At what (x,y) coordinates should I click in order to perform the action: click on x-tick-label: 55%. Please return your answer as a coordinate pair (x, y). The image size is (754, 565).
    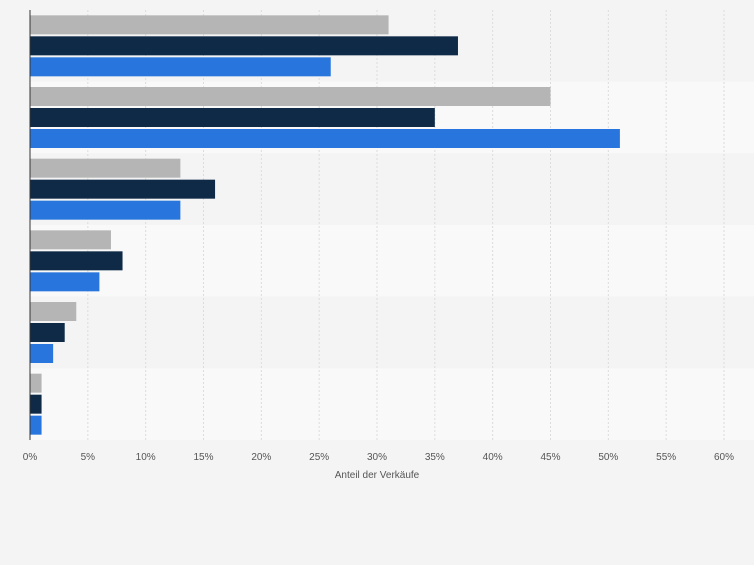
    Looking at the image, I should click on (666, 457).